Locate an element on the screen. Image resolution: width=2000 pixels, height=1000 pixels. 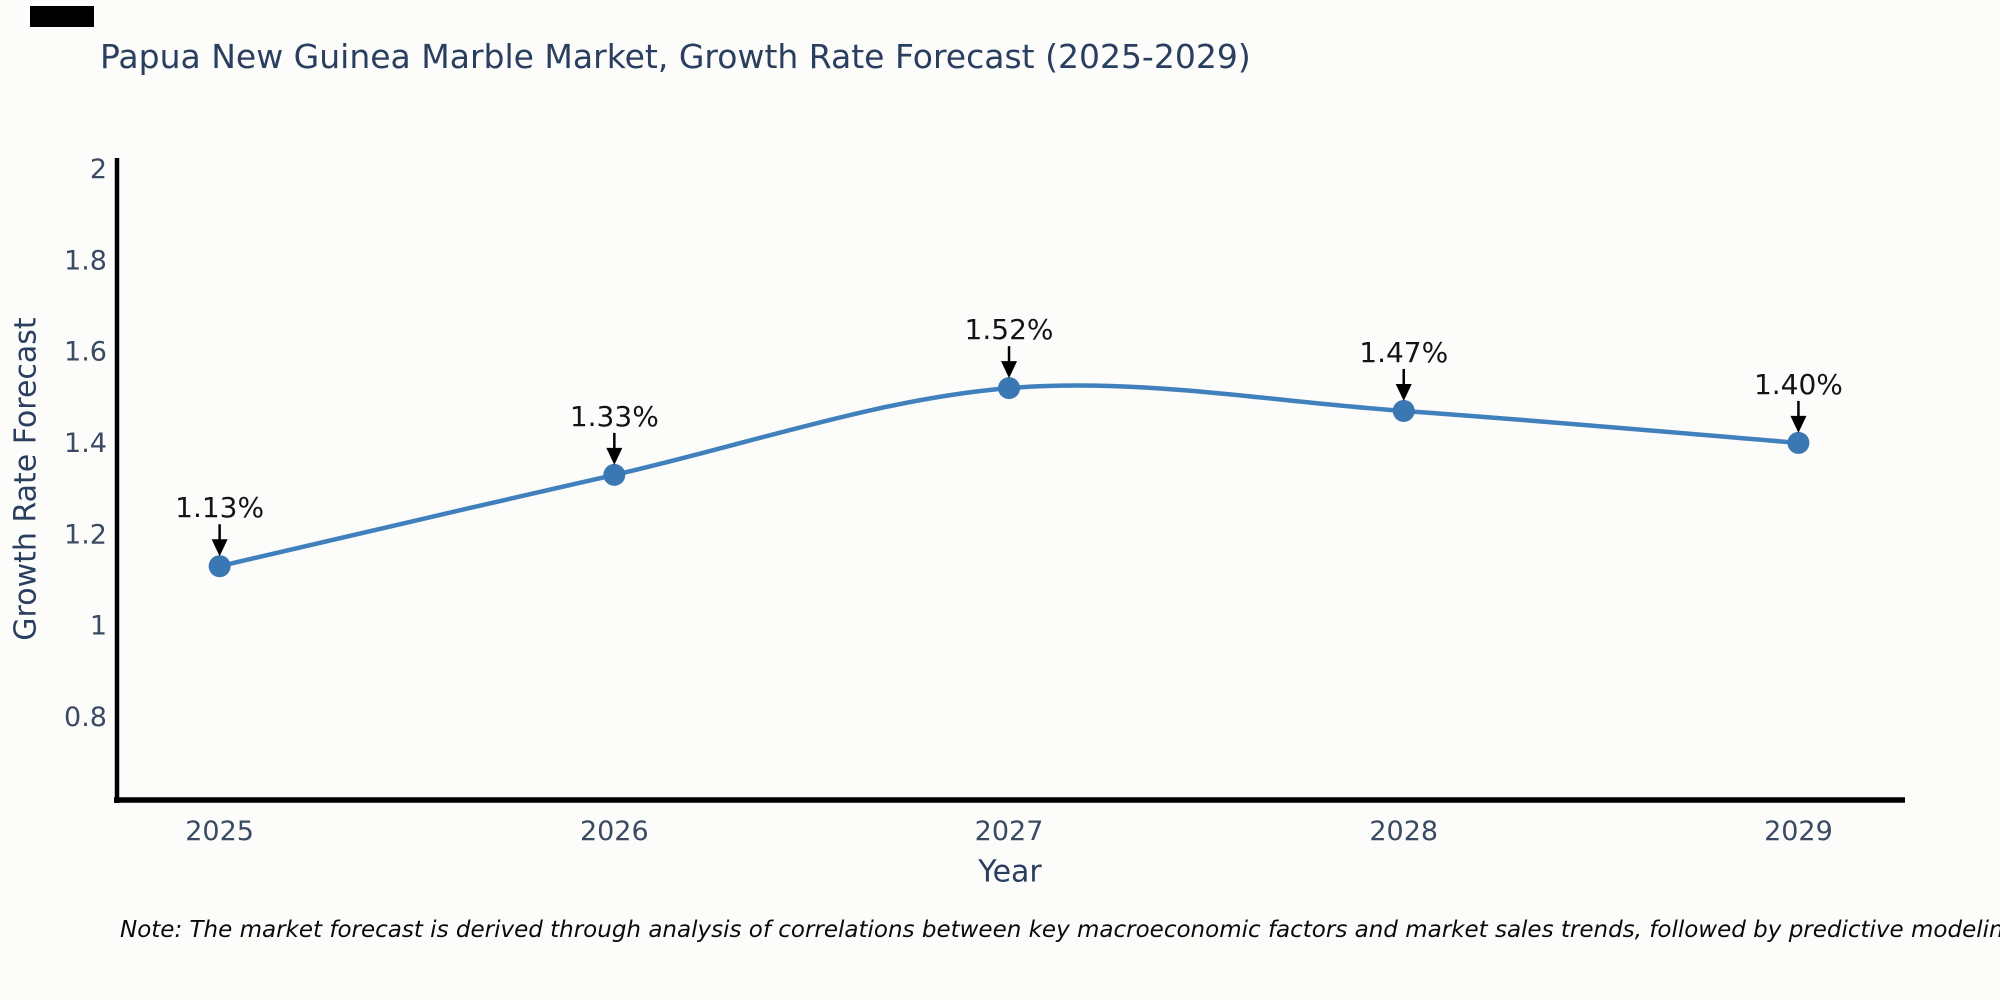
x-tick-label: 2026 is located at coordinates (614, 831).